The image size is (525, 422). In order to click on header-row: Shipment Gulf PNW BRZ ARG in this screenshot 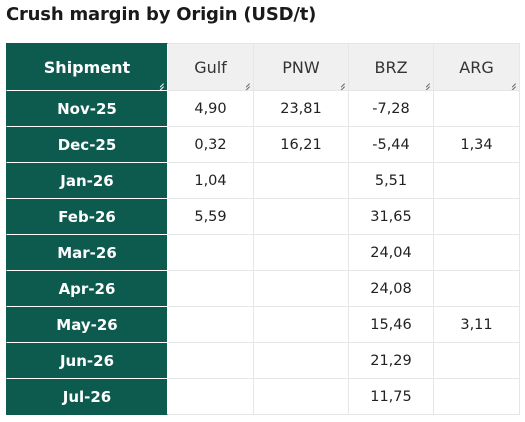, I will do `click(263, 67)`.